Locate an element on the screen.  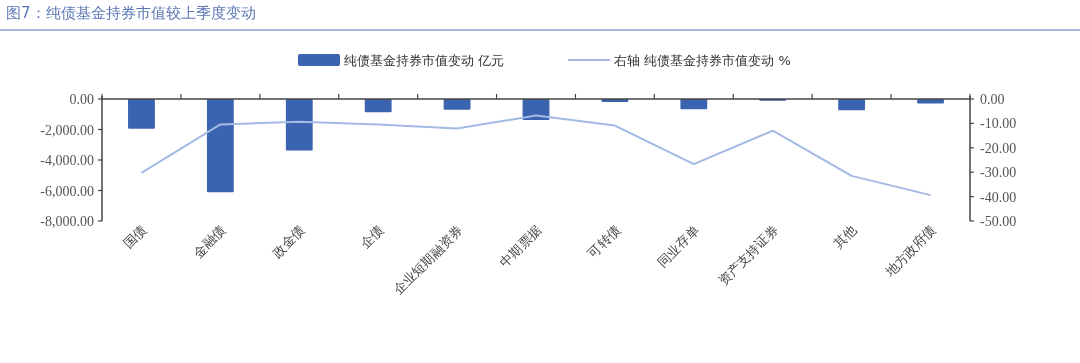
y2-tick-label: -50.00 is located at coordinates (998, 221).